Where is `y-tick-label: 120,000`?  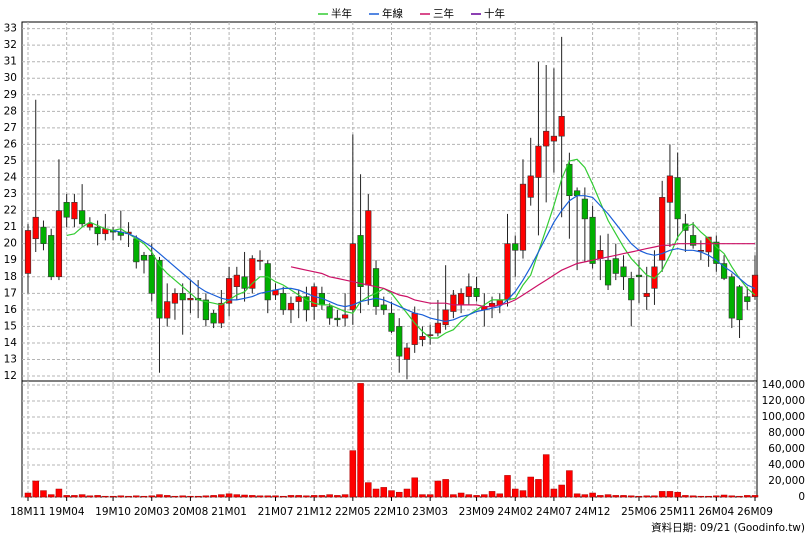 y-tick-label: 120,000 is located at coordinates (783, 401).